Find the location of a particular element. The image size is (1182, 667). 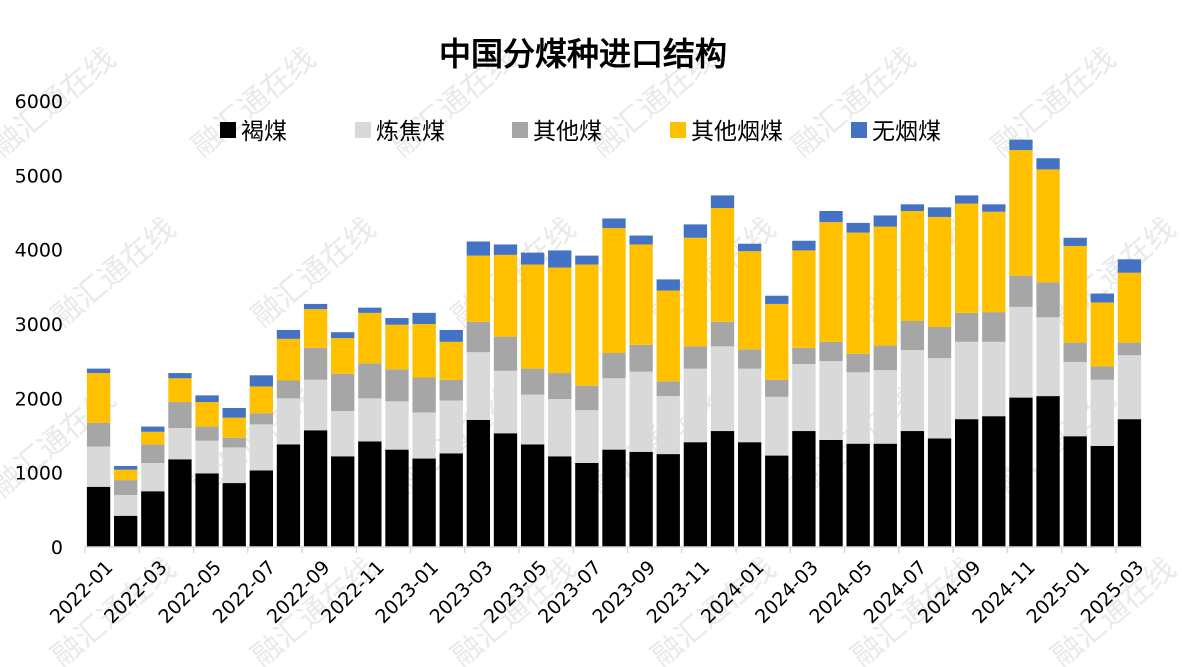

y-tick-label: 3000 is located at coordinates (39, 325).